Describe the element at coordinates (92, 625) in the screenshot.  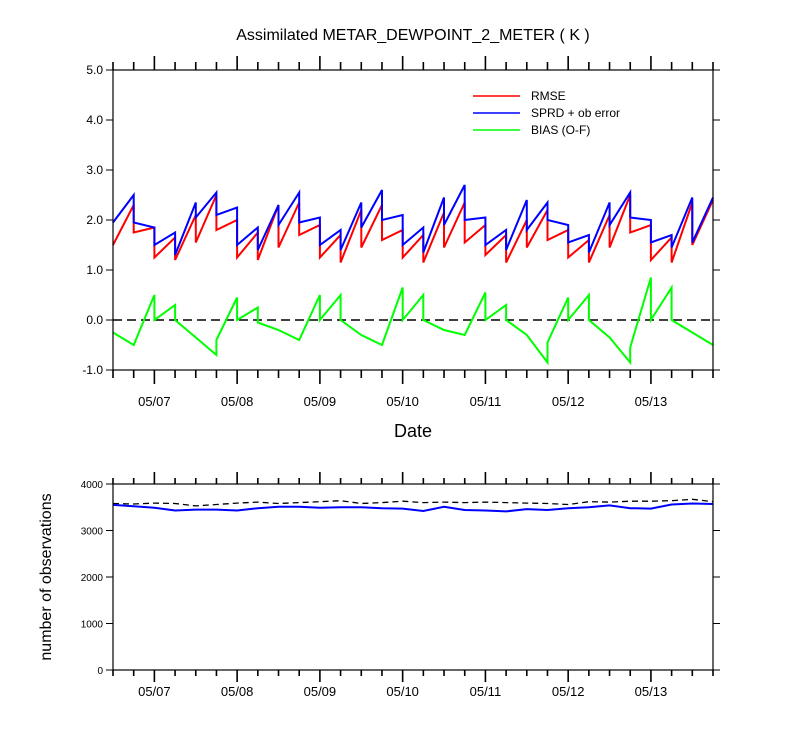
I see `y-tick-label: 1000` at that location.